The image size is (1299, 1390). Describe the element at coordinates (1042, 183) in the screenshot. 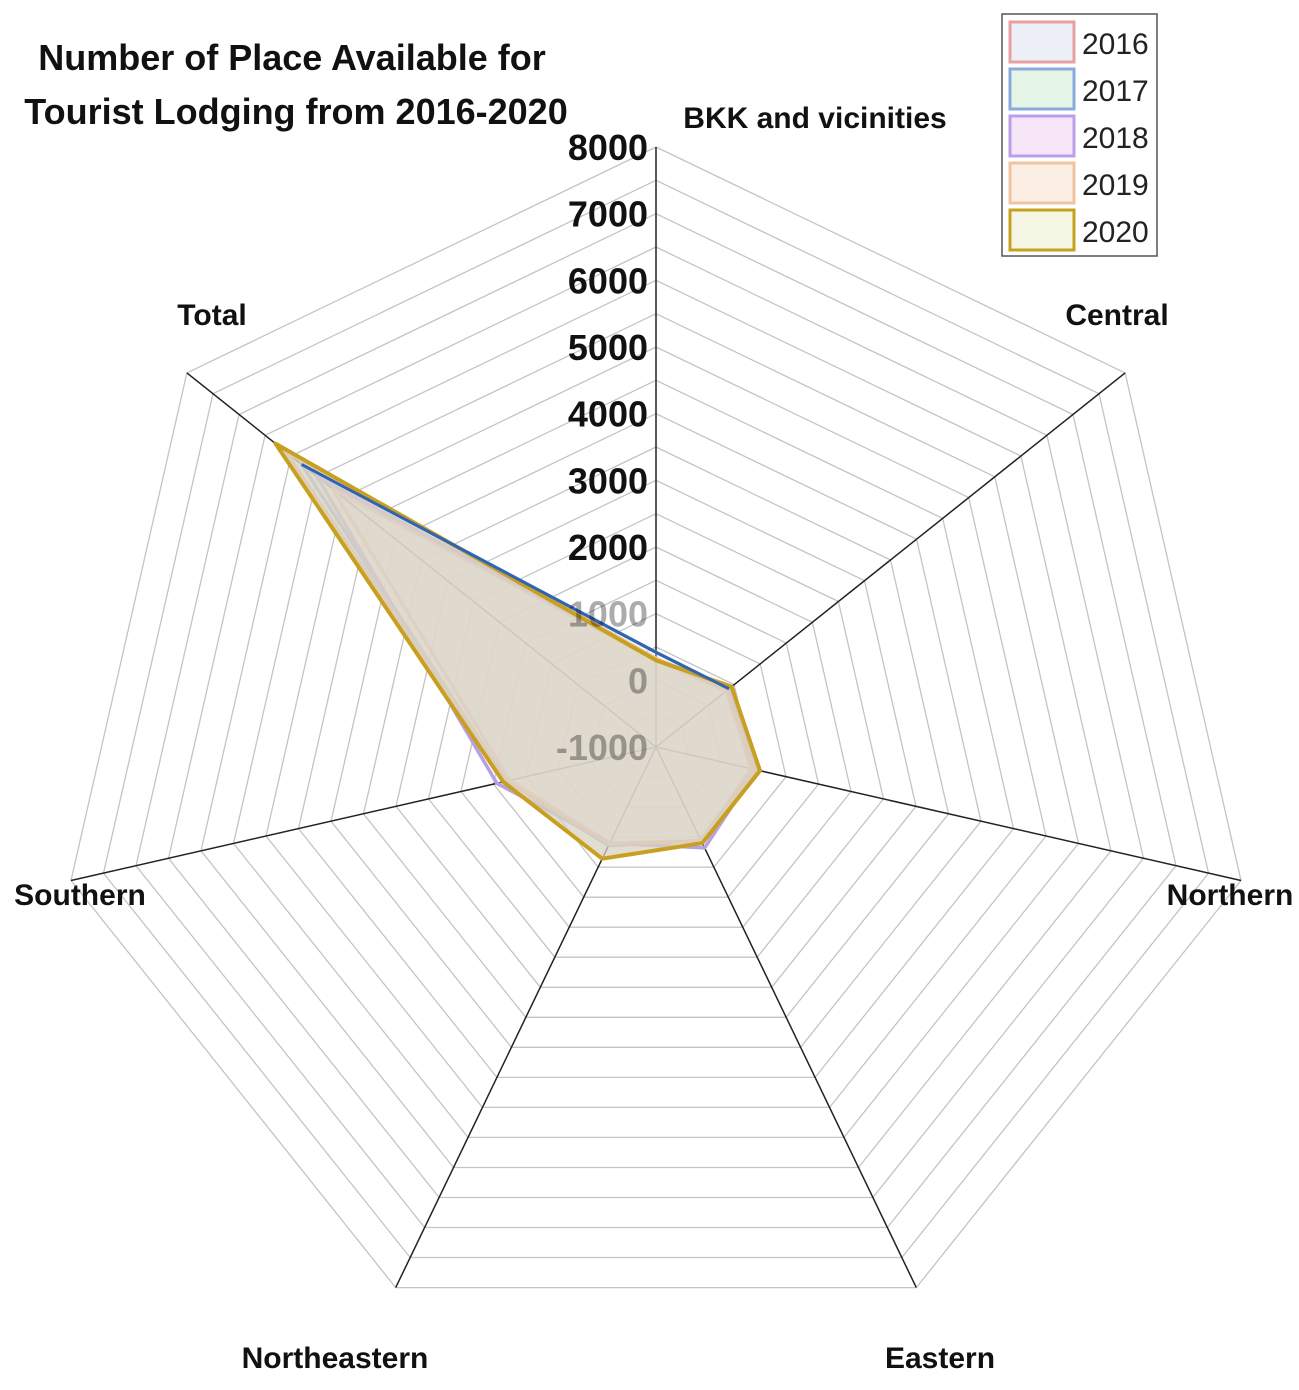

I see `legend-swatch-2019` at that location.